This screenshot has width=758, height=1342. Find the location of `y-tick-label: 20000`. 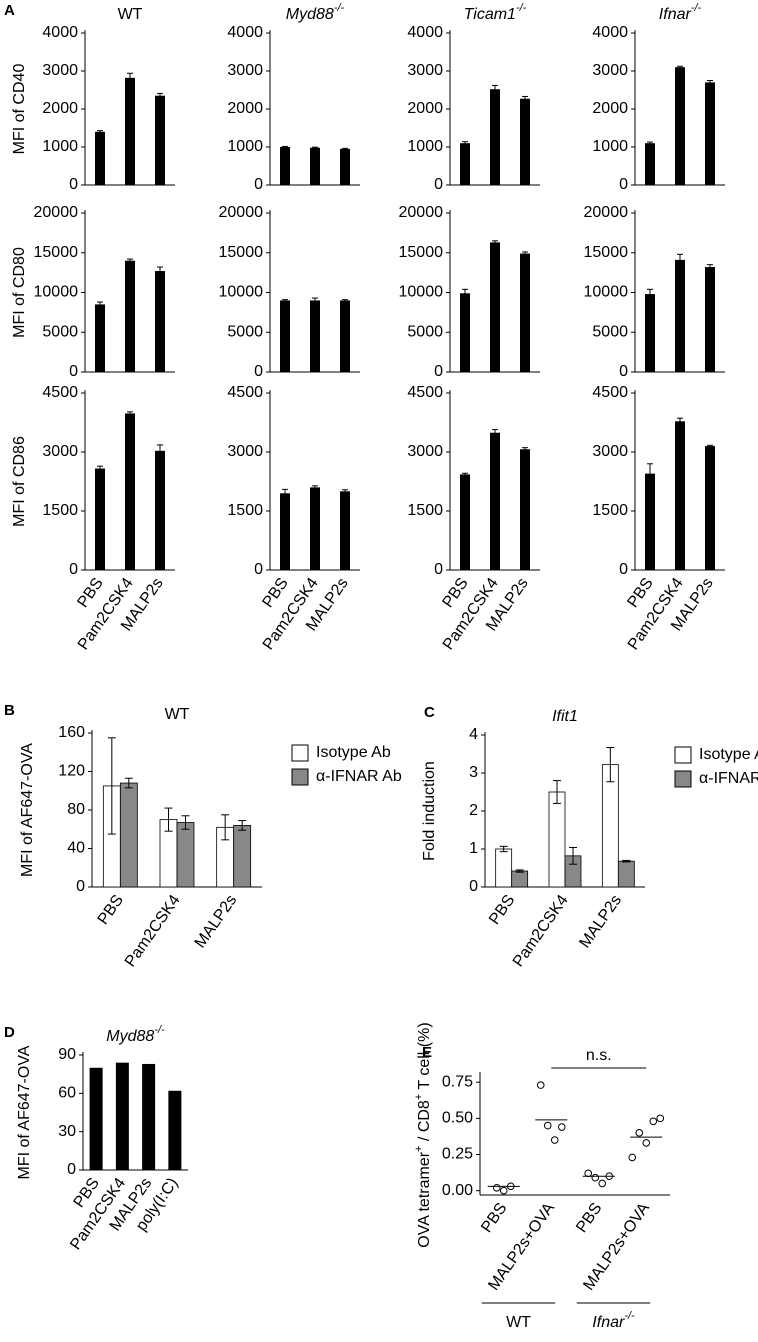

y-tick-label: 20000 is located at coordinates (56, 212).